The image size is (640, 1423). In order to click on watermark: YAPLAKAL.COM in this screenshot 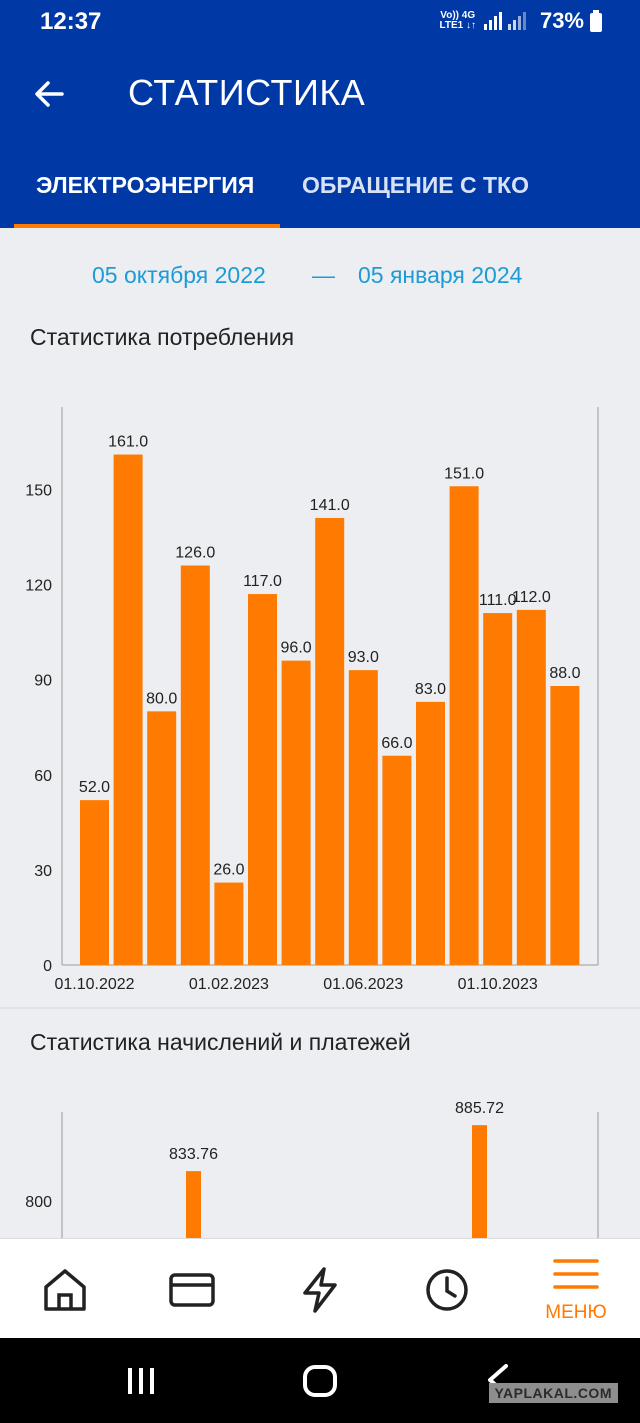, I will do `click(553, 1393)`.